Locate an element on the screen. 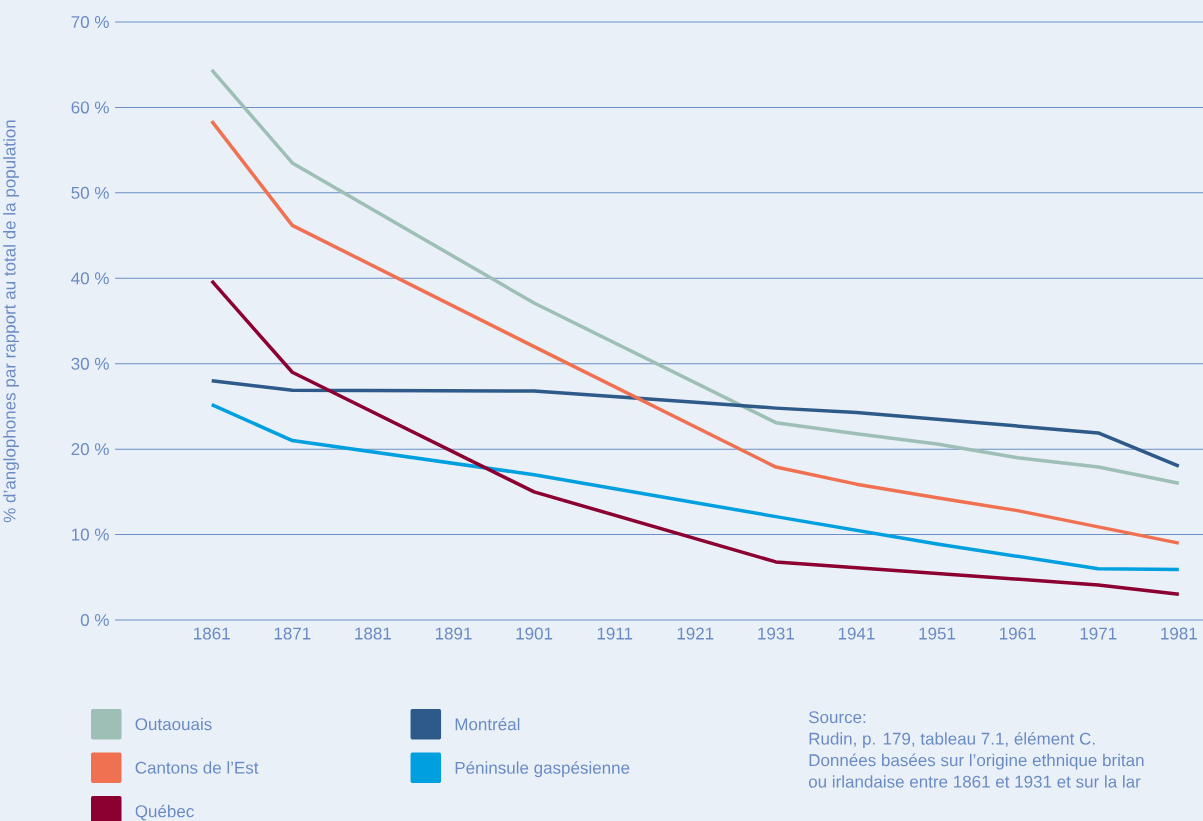 The width and height of the screenshot is (1203, 821). x-tick-label: 1921 is located at coordinates (695, 633).